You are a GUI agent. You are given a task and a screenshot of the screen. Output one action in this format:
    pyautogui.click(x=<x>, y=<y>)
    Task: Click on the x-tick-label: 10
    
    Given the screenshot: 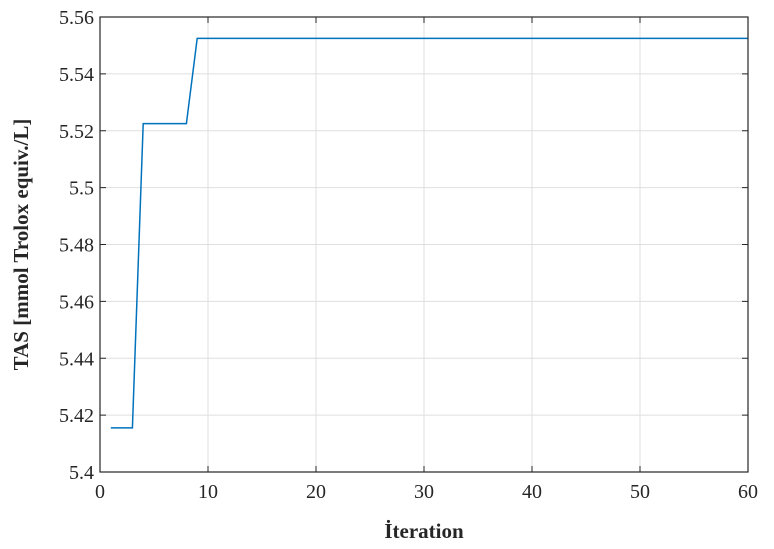 What is the action you would take?
    pyautogui.click(x=208, y=492)
    